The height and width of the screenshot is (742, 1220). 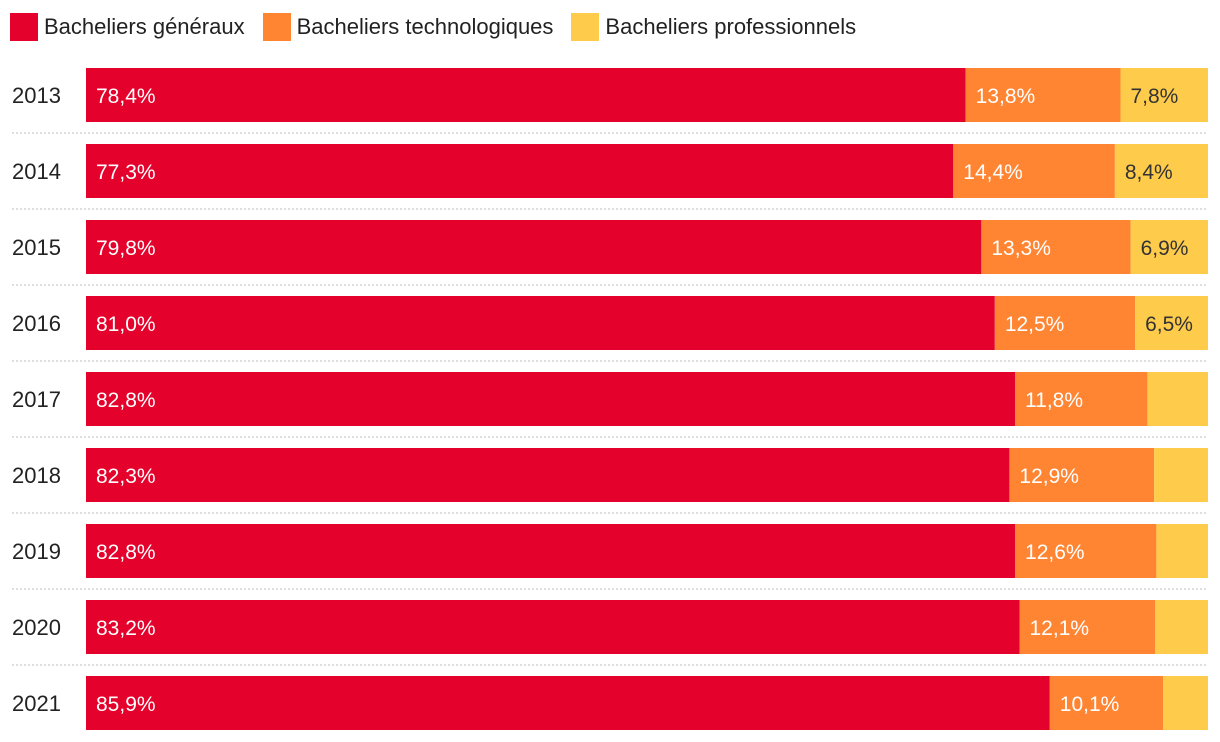 What do you see at coordinates (1055, 552) in the screenshot?
I see `data-label-2019-2: 12,6%` at bounding box center [1055, 552].